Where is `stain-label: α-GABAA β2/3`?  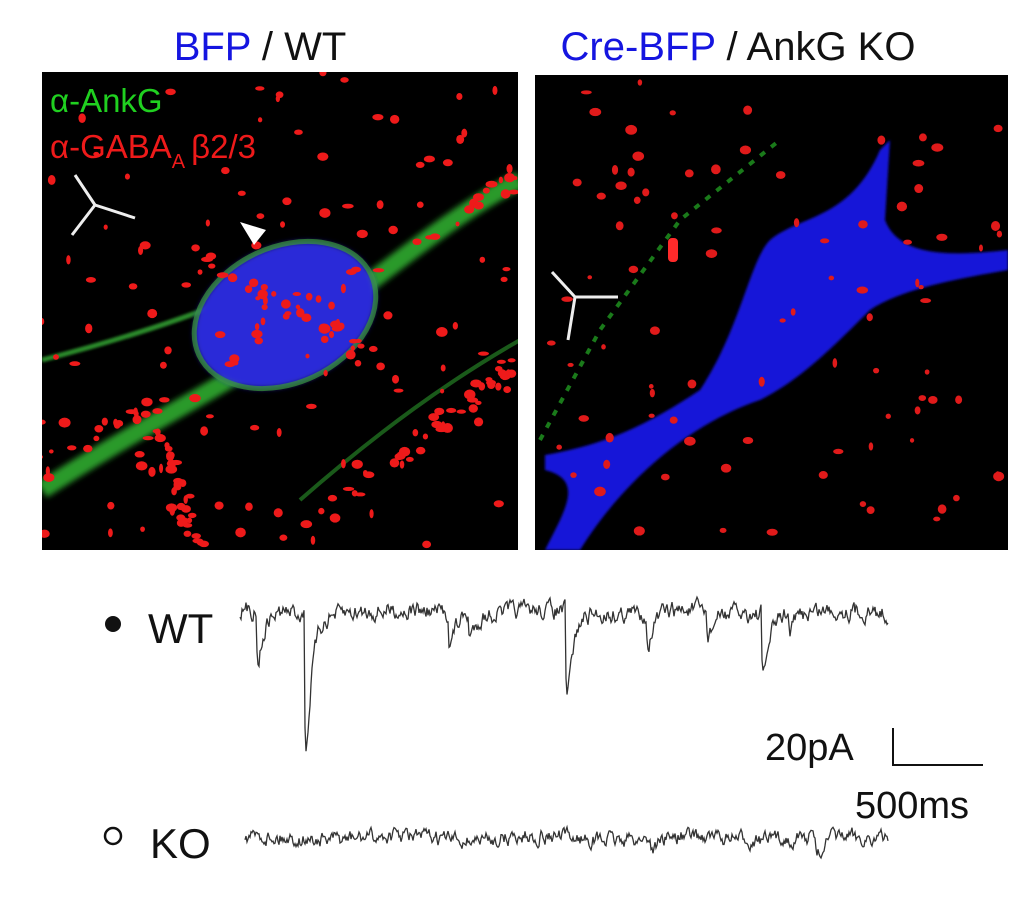
stain-label: α-GABAA β2/3 is located at coordinates (153, 150).